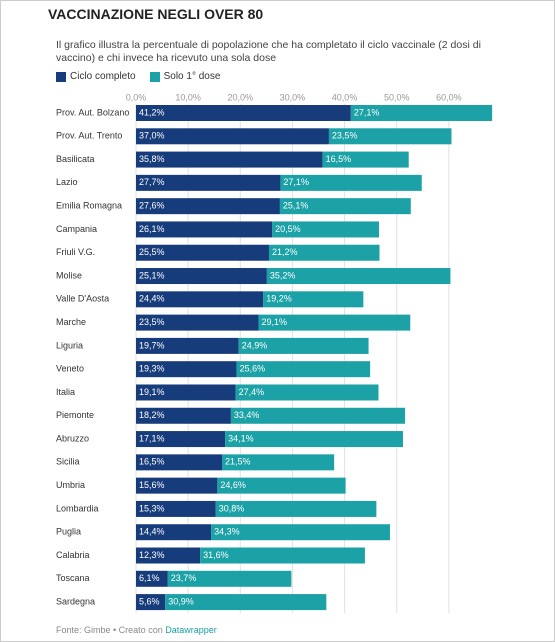  I want to click on value-label: 19,7%, so click(152, 345).